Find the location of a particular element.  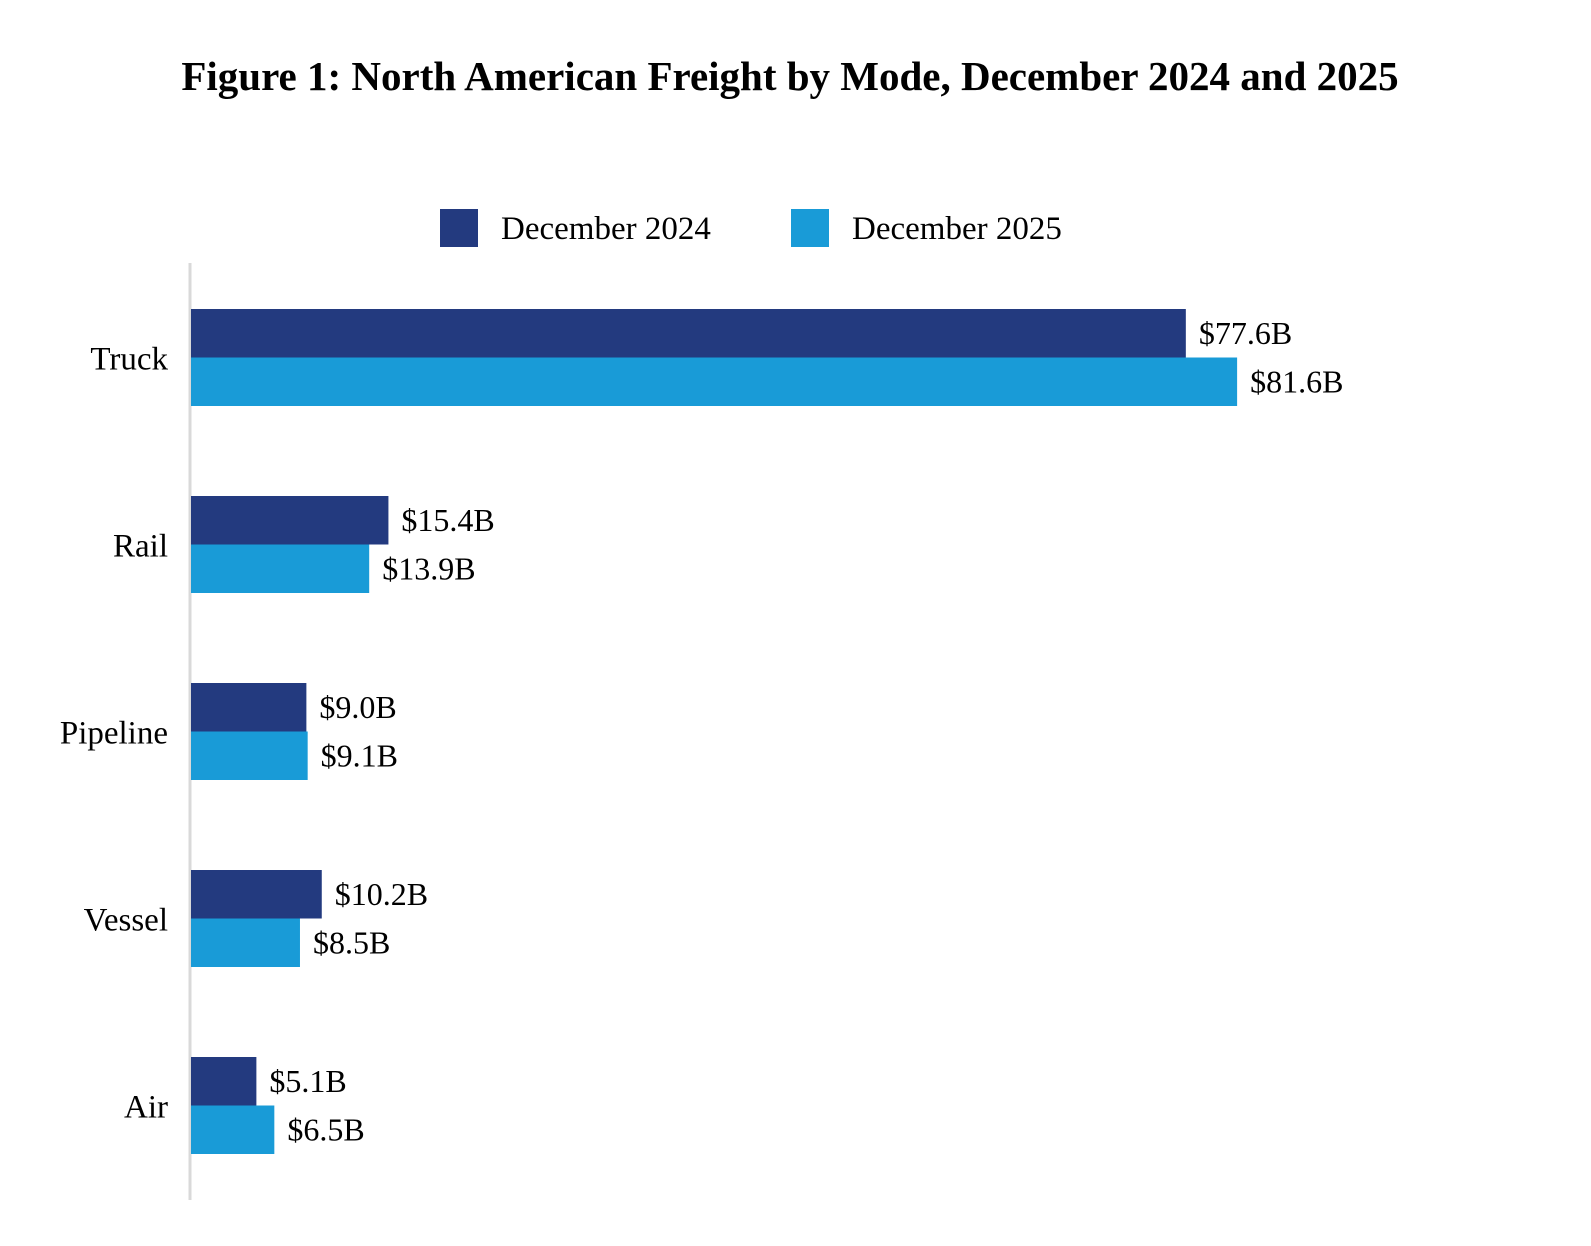

category-label: Vessel is located at coordinates (126, 921).